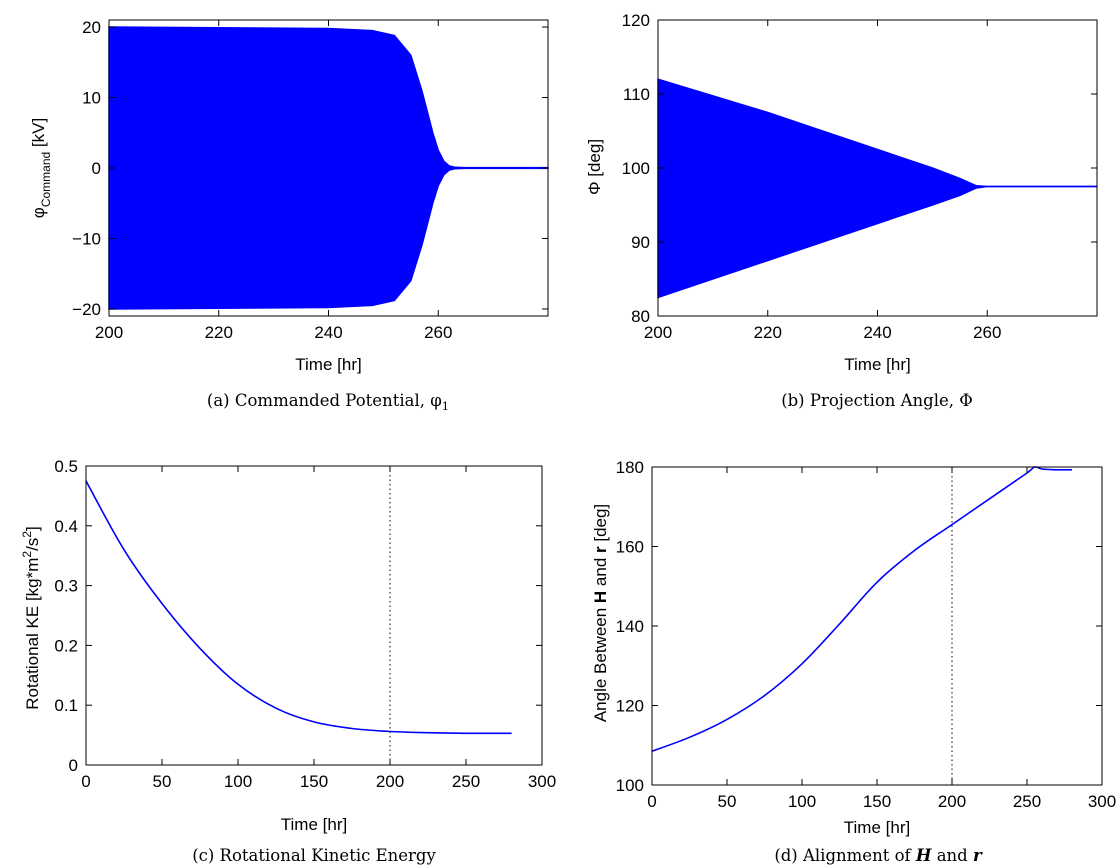 The image size is (1117, 865). I want to click on y-tick-label: −10, so click(86, 238).